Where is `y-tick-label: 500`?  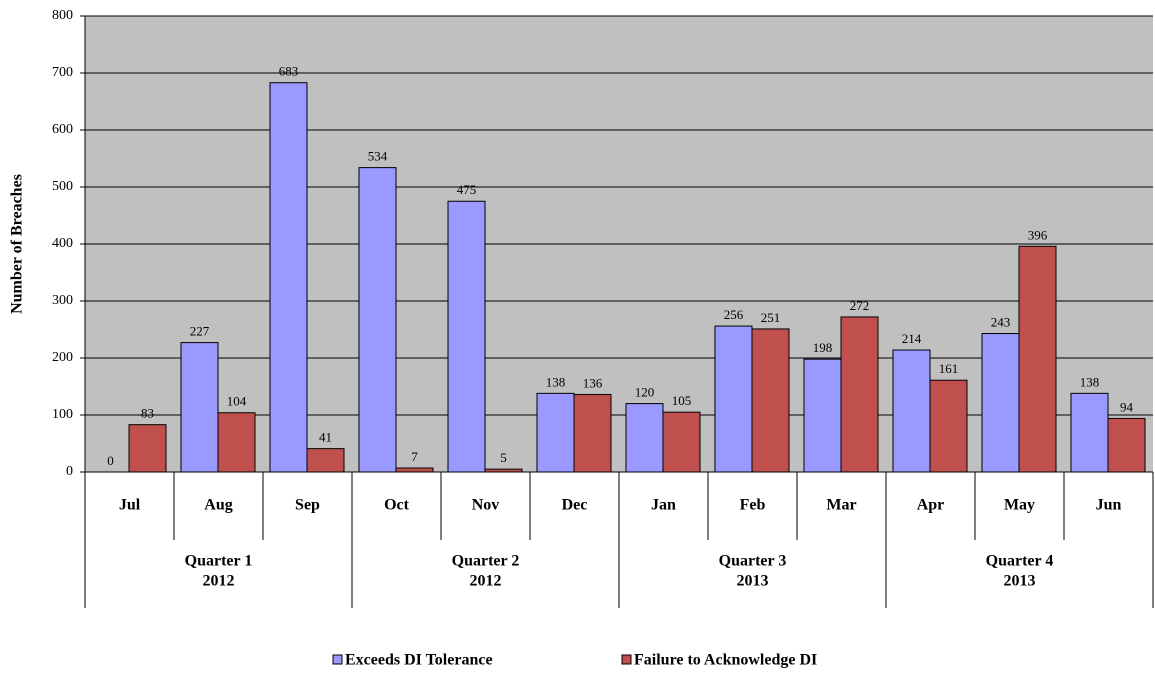
y-tick-label: 500 is located at coordinates (62, 186).